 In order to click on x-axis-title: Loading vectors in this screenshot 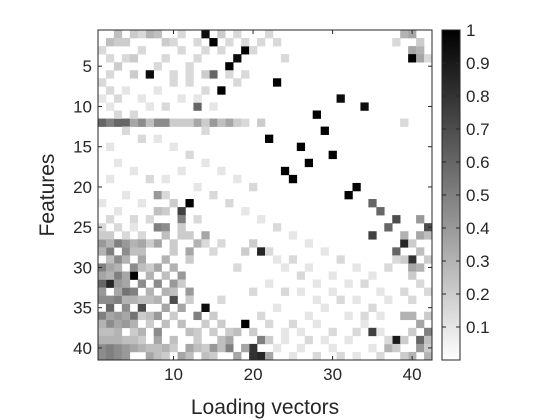, I will do `click(265, 407)`.